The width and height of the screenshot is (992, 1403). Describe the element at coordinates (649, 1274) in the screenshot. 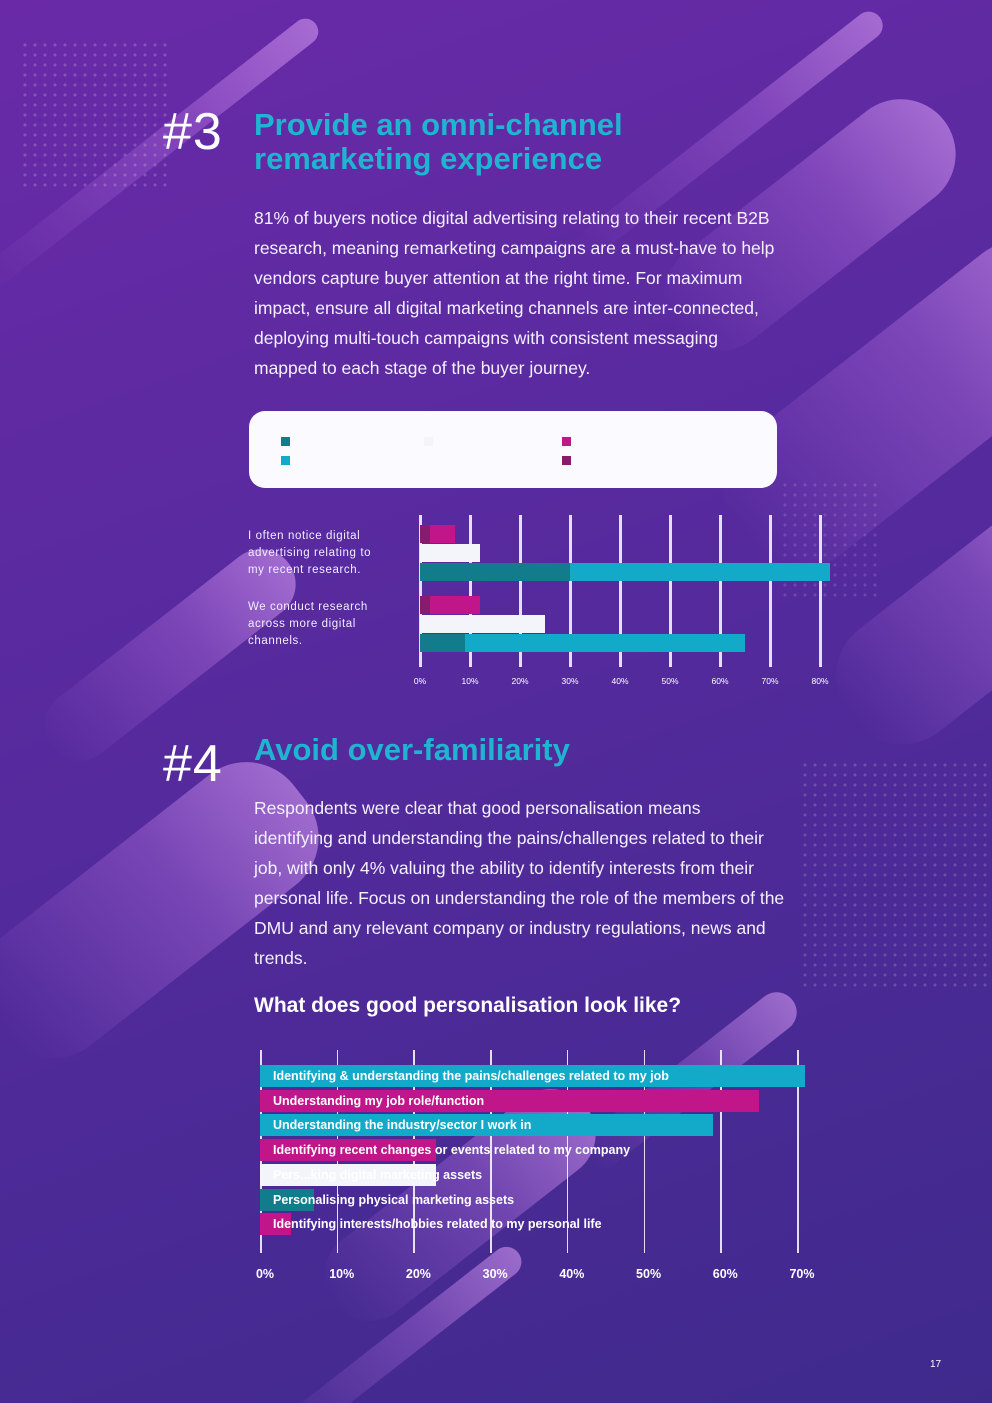

I see `chart-2-x-tick-label: 50%` at that location.